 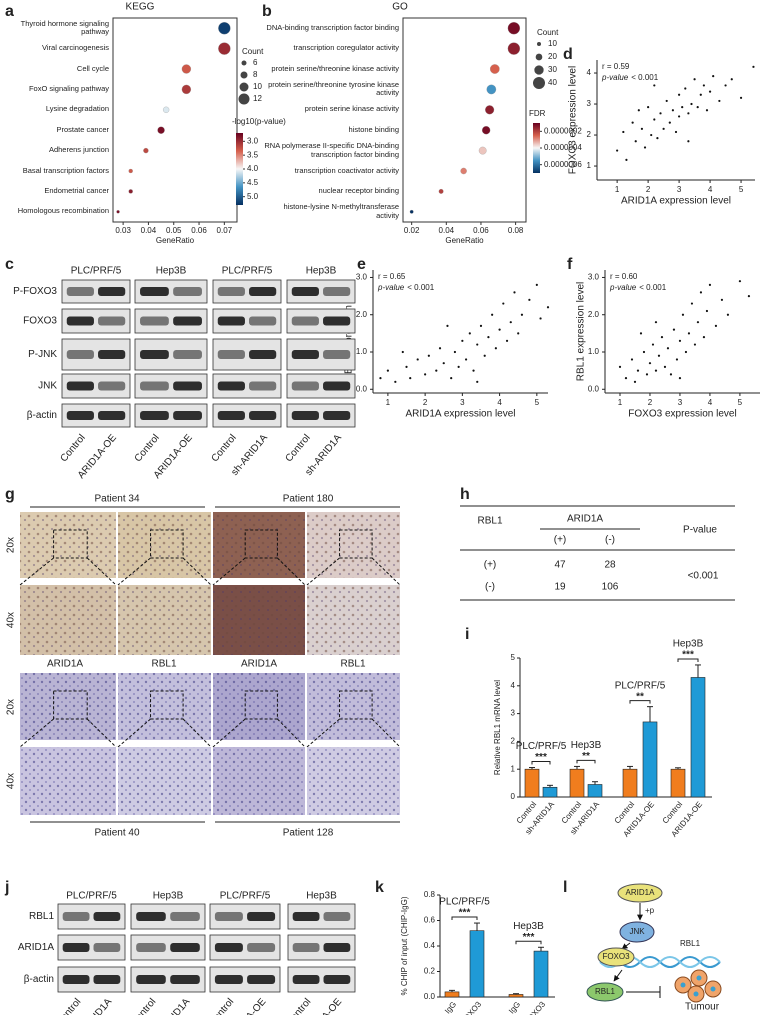 What do you see at coordinates (565, 887) in the screenshot?
I see `panel-label: l` at bounding box center [565, 887].